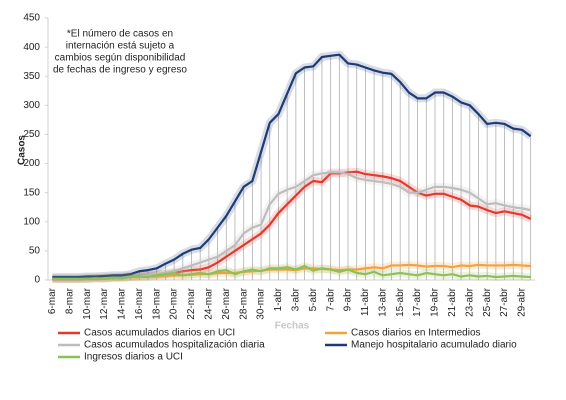 Image resolution: width=566 pixels, height=400 pixels. I want to click on x-tick-label: 14-mar, so click(122, 303).